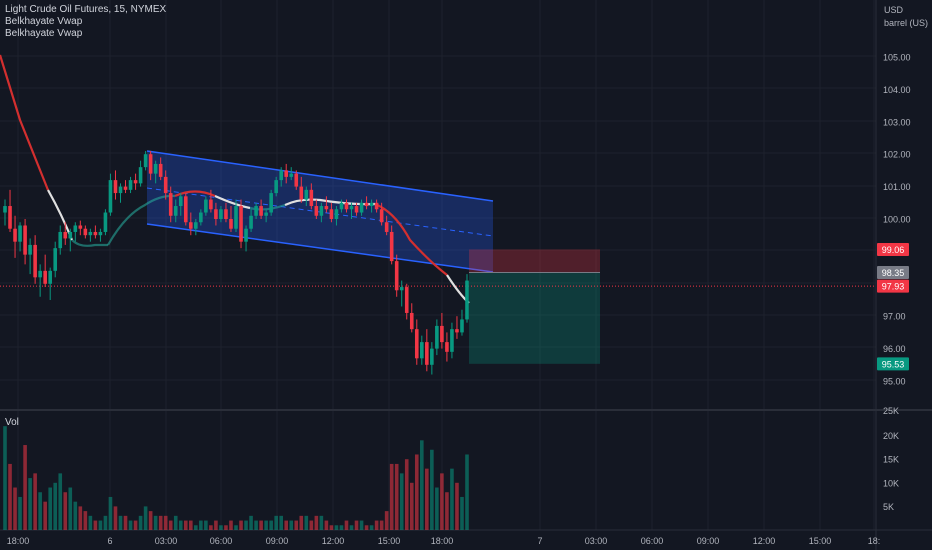 This screenshot has width=932, height=550. I want to click on currency-label: USD, so click(894, 10).